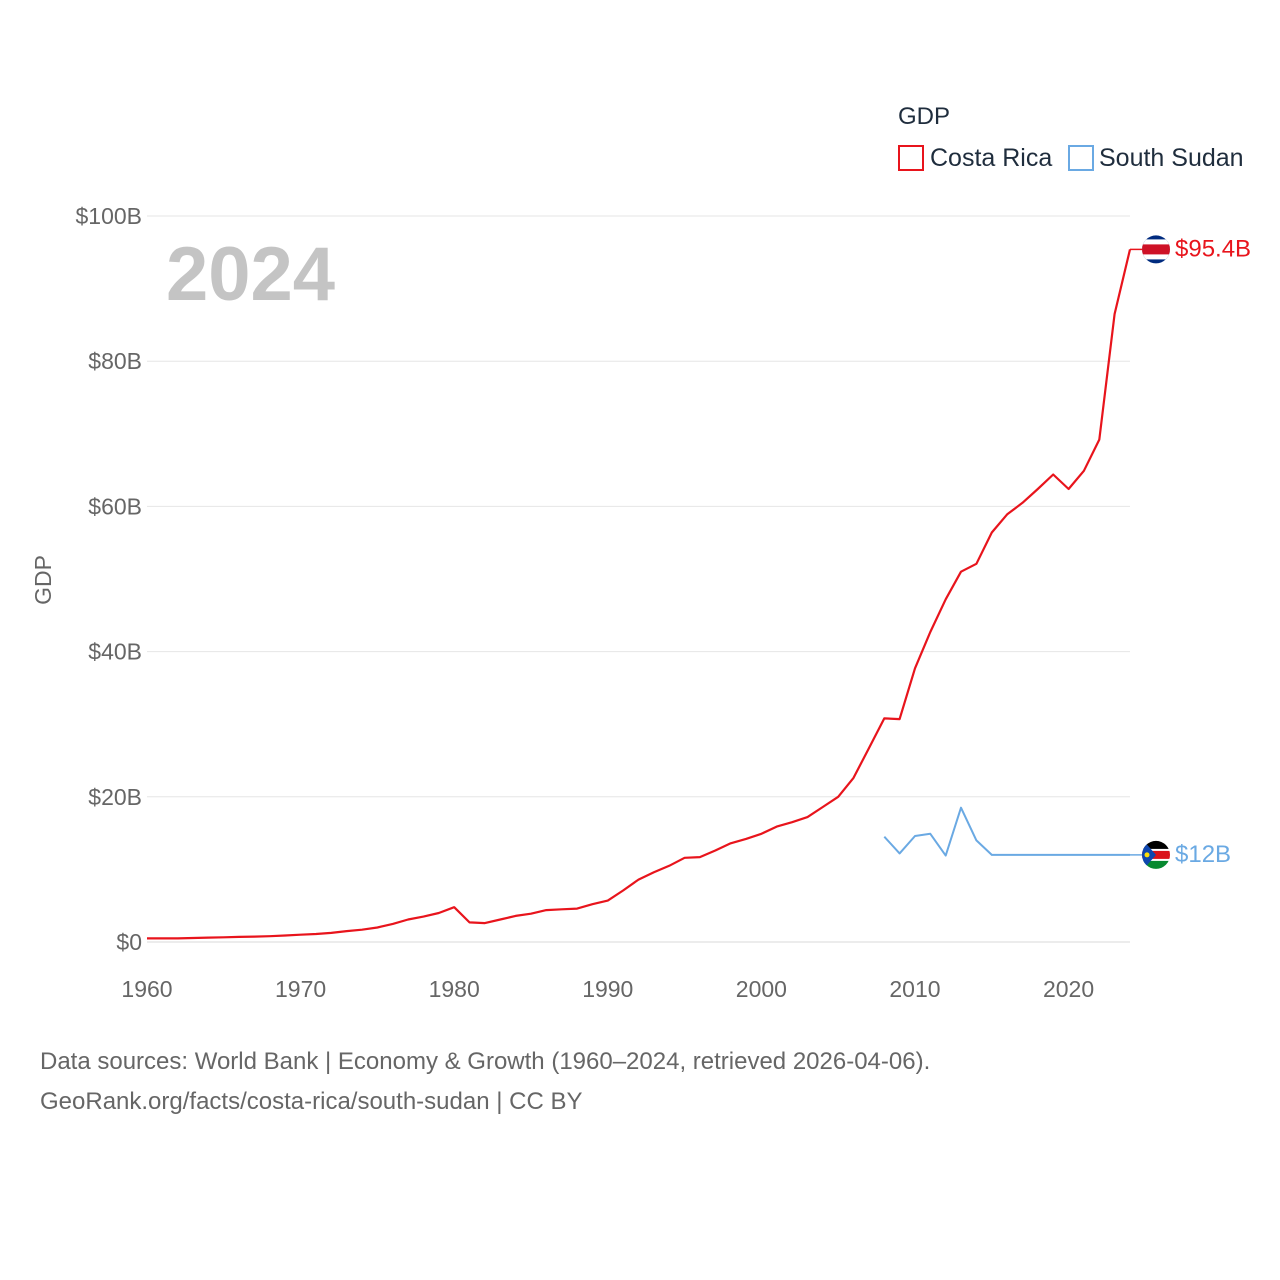 This screenshot has height=1280, width=1280. Describe the element at coordinates (300, 989) in the screenshot. I see `x-tick-label: 1970` at that location.